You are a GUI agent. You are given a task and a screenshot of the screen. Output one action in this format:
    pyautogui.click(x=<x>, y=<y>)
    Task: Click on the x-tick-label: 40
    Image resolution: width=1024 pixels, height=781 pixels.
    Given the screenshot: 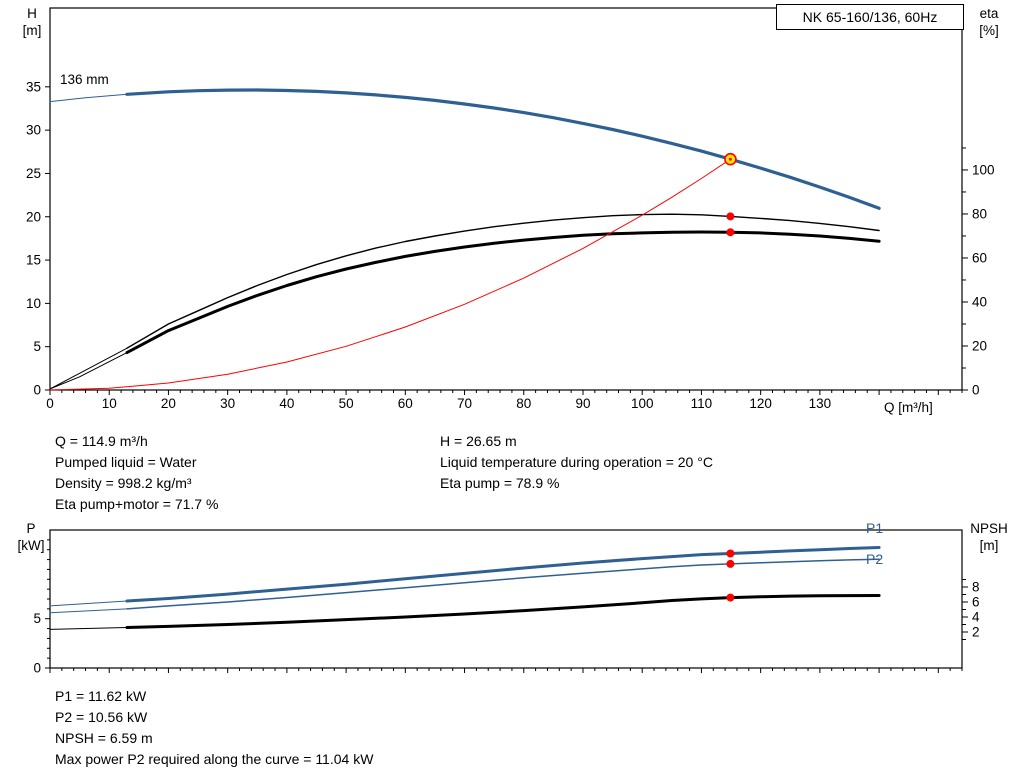 What is the action you would take?
    pyautogui.click(x=286, y=403)
    